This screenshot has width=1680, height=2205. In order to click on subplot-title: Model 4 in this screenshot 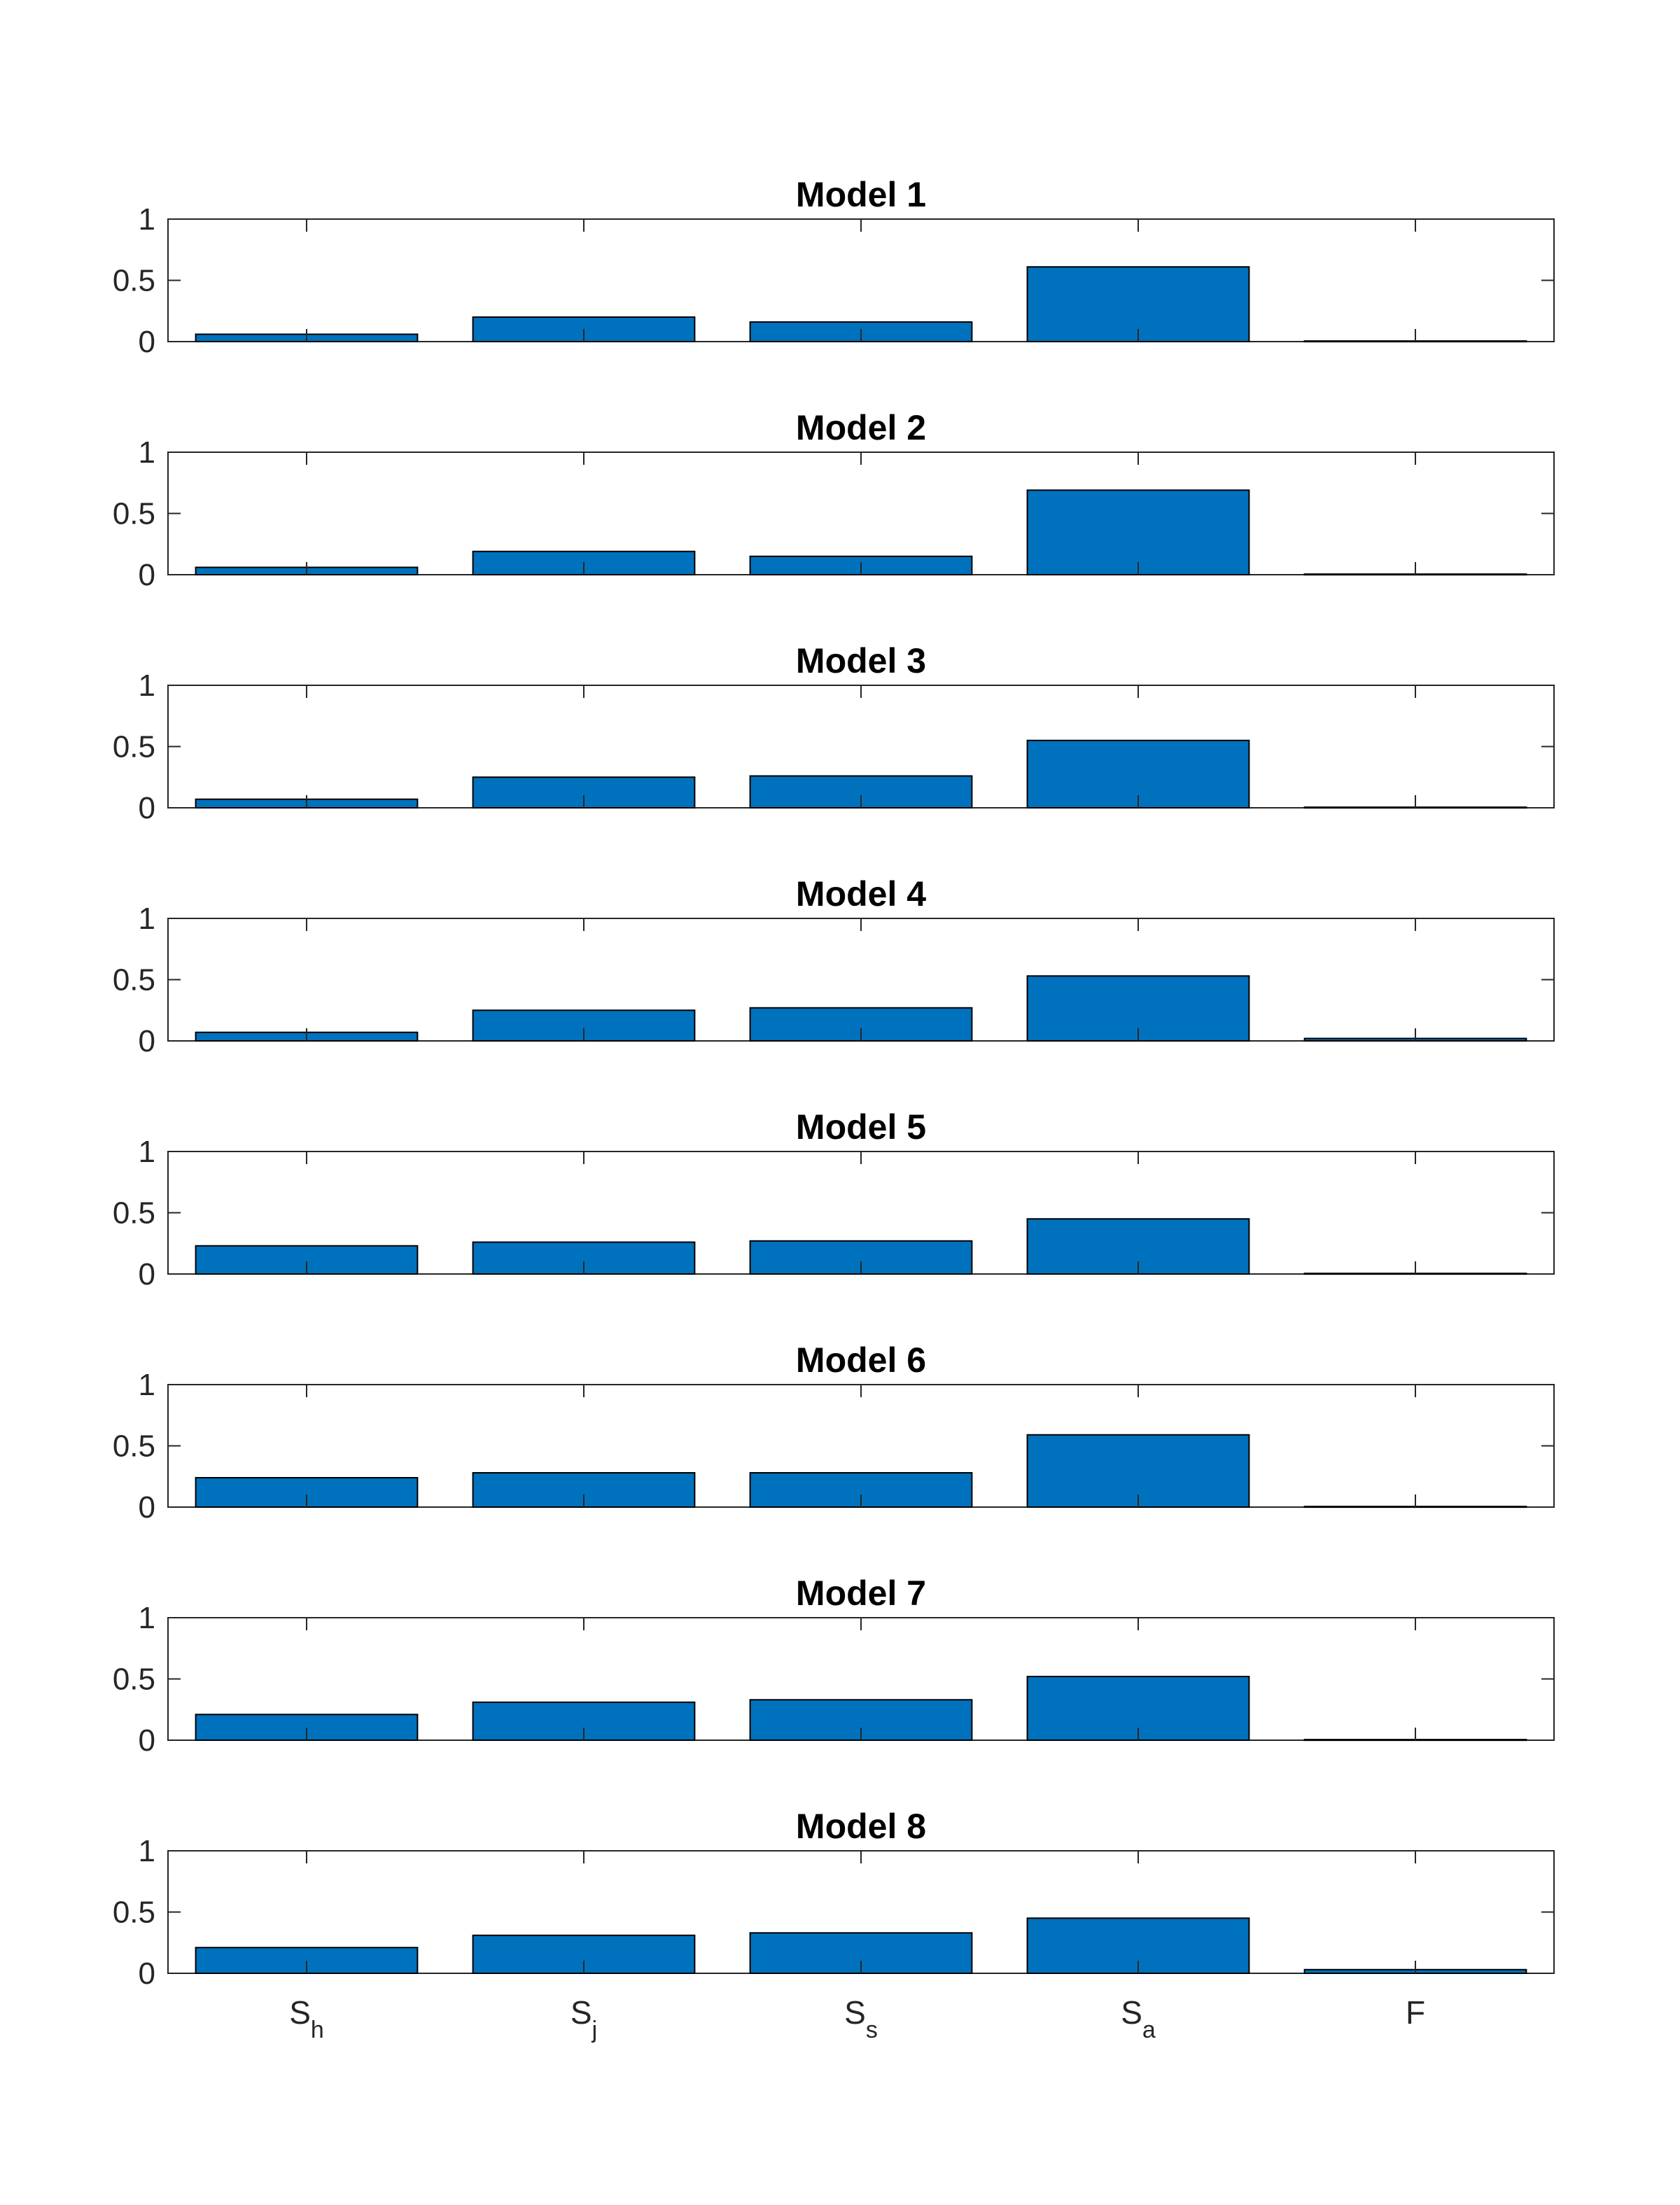, I will do `click(861, 893)`.